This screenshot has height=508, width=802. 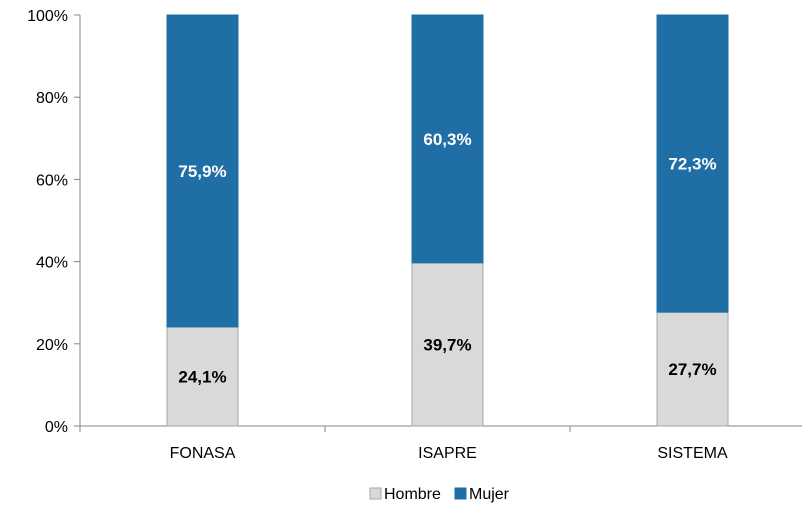 I want to click on data-label: 72,3%, so click(x=692, y=164).